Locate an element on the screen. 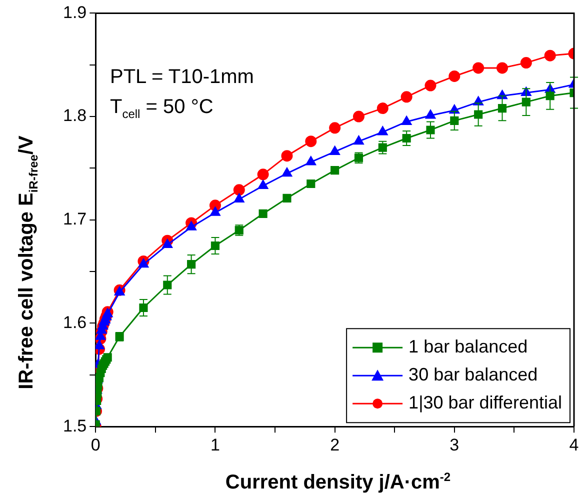 The image size is (586, 499). legend-label: 1 bar balanced is located at coordinates (468, 346).